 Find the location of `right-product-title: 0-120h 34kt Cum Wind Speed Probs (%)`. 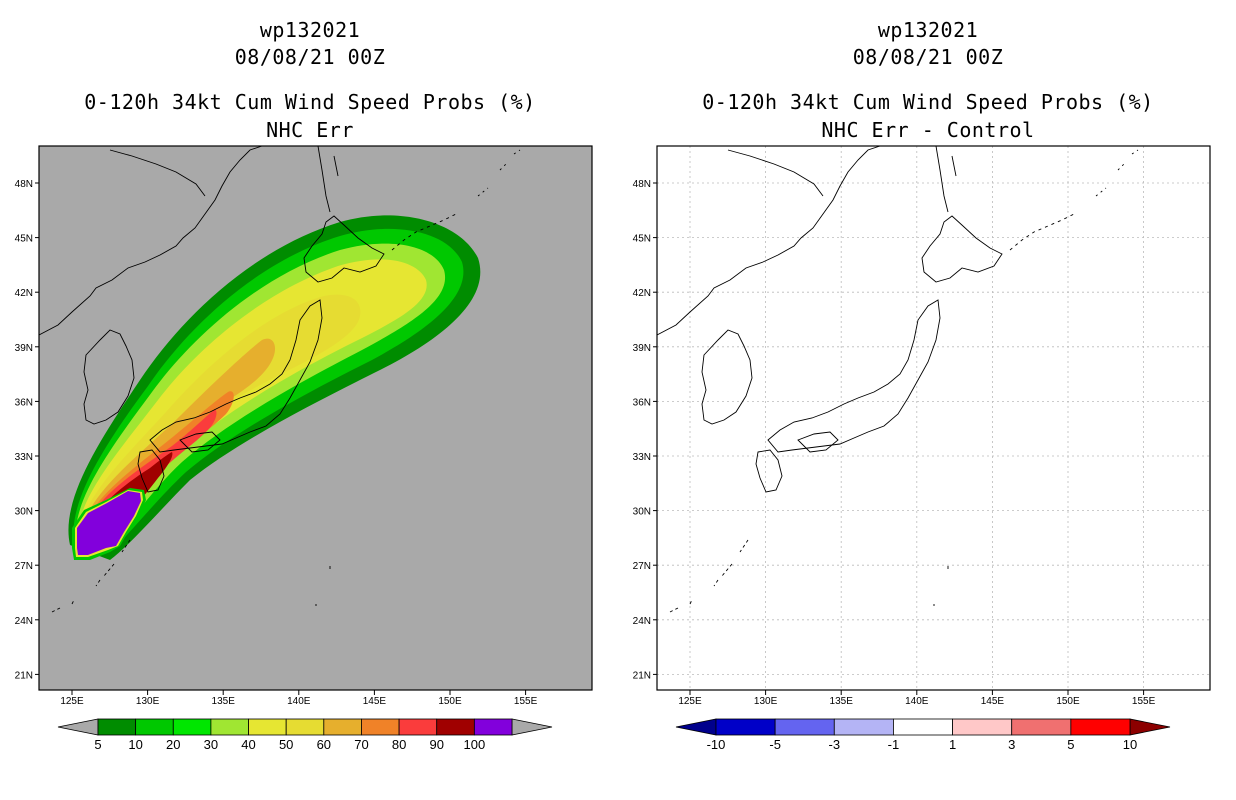

right-product-title: 0-120h 34kt Cum Wind Speed Probs (%) is located at coordinates (928, 102).